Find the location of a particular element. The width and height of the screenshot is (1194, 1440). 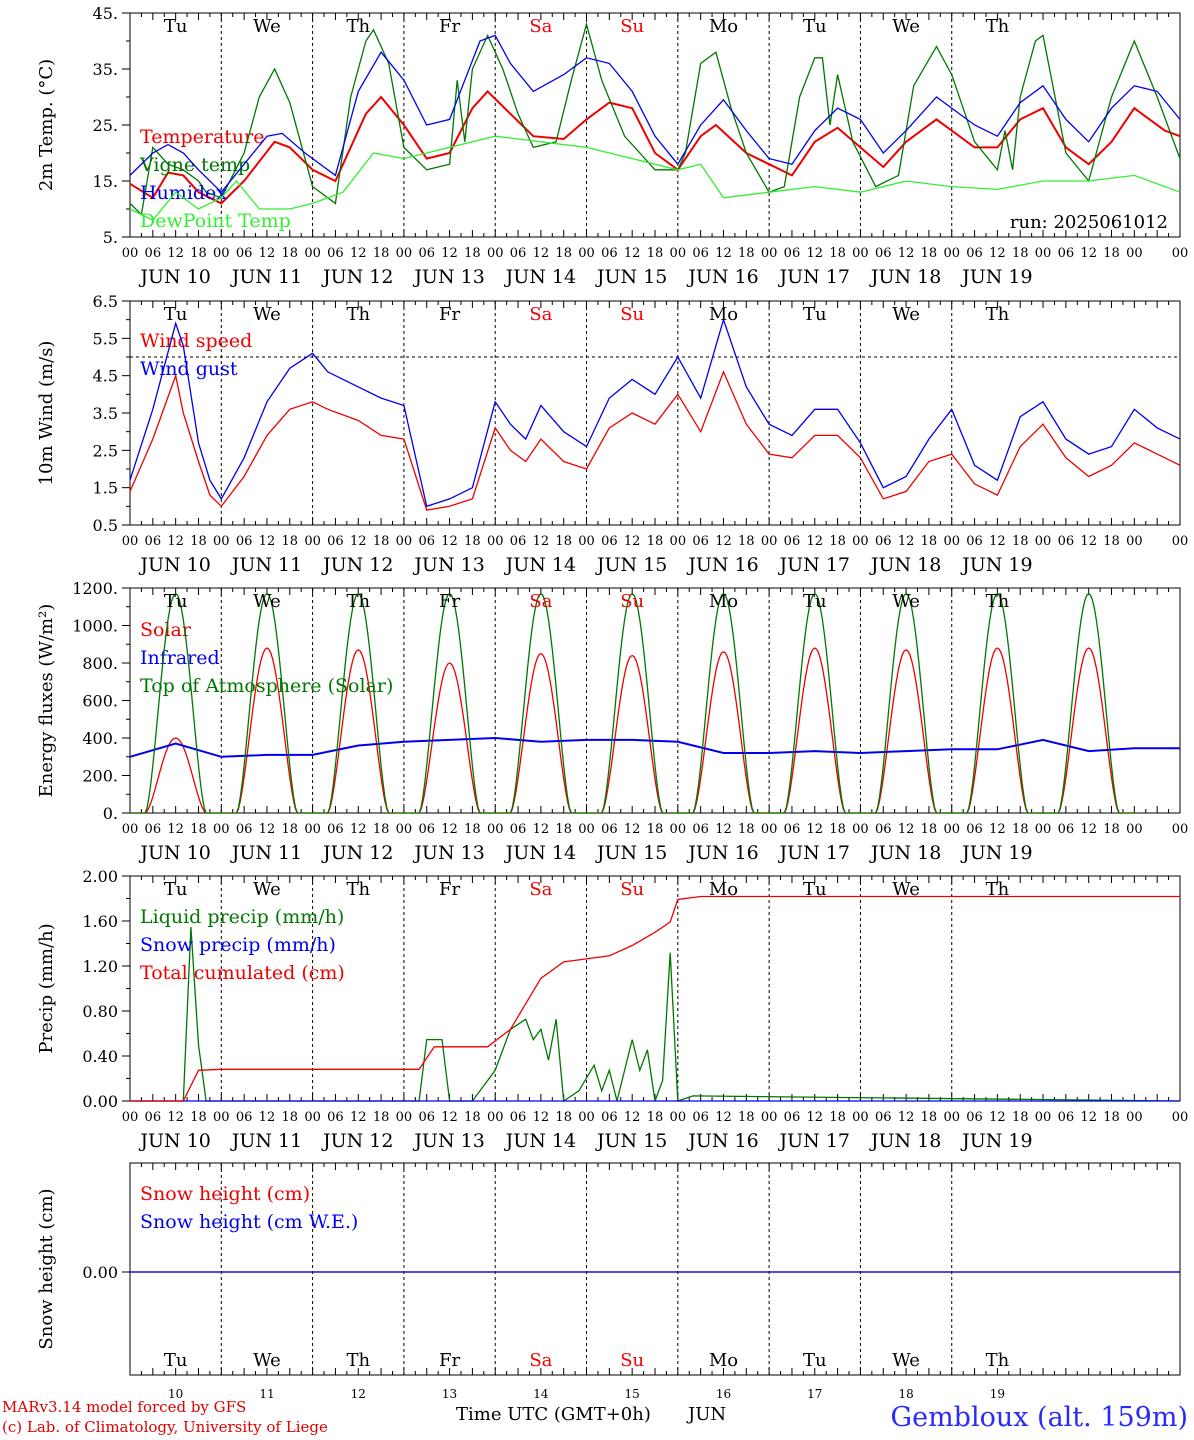

day-name: Fr is located at coordinates (449, 601).